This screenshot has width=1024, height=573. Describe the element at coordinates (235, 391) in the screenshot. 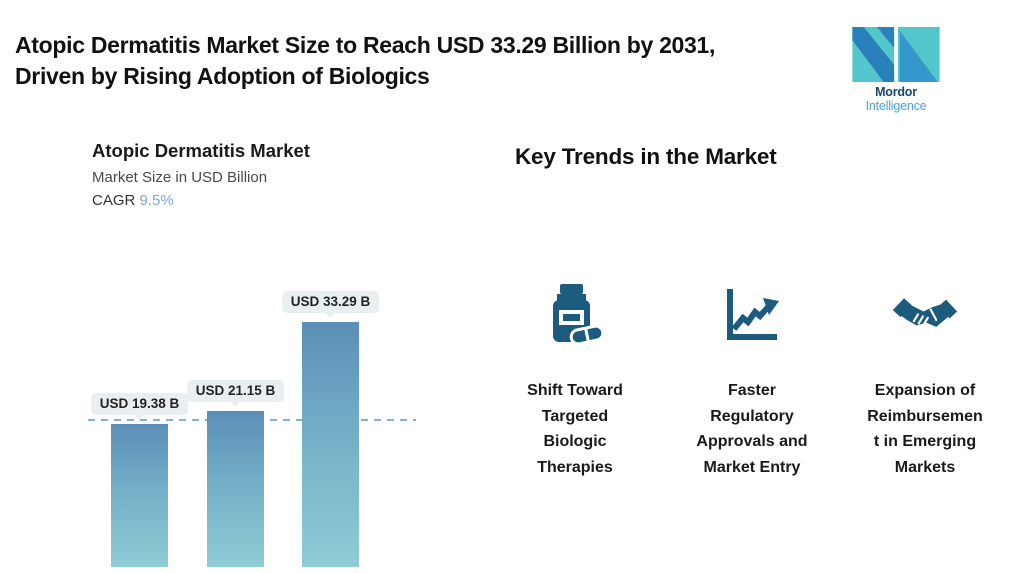

I see `bar-value-label-2026: USD 21.15 B` at that location.